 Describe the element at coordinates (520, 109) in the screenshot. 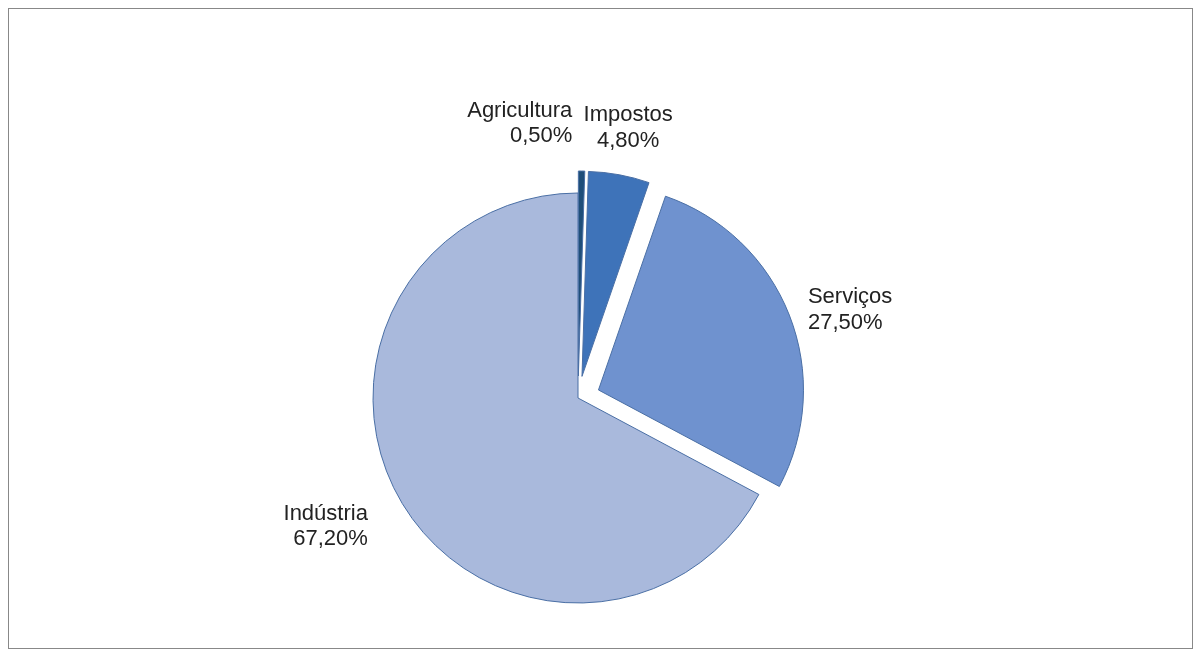

I see `slice-label: Agricultura` at that location.